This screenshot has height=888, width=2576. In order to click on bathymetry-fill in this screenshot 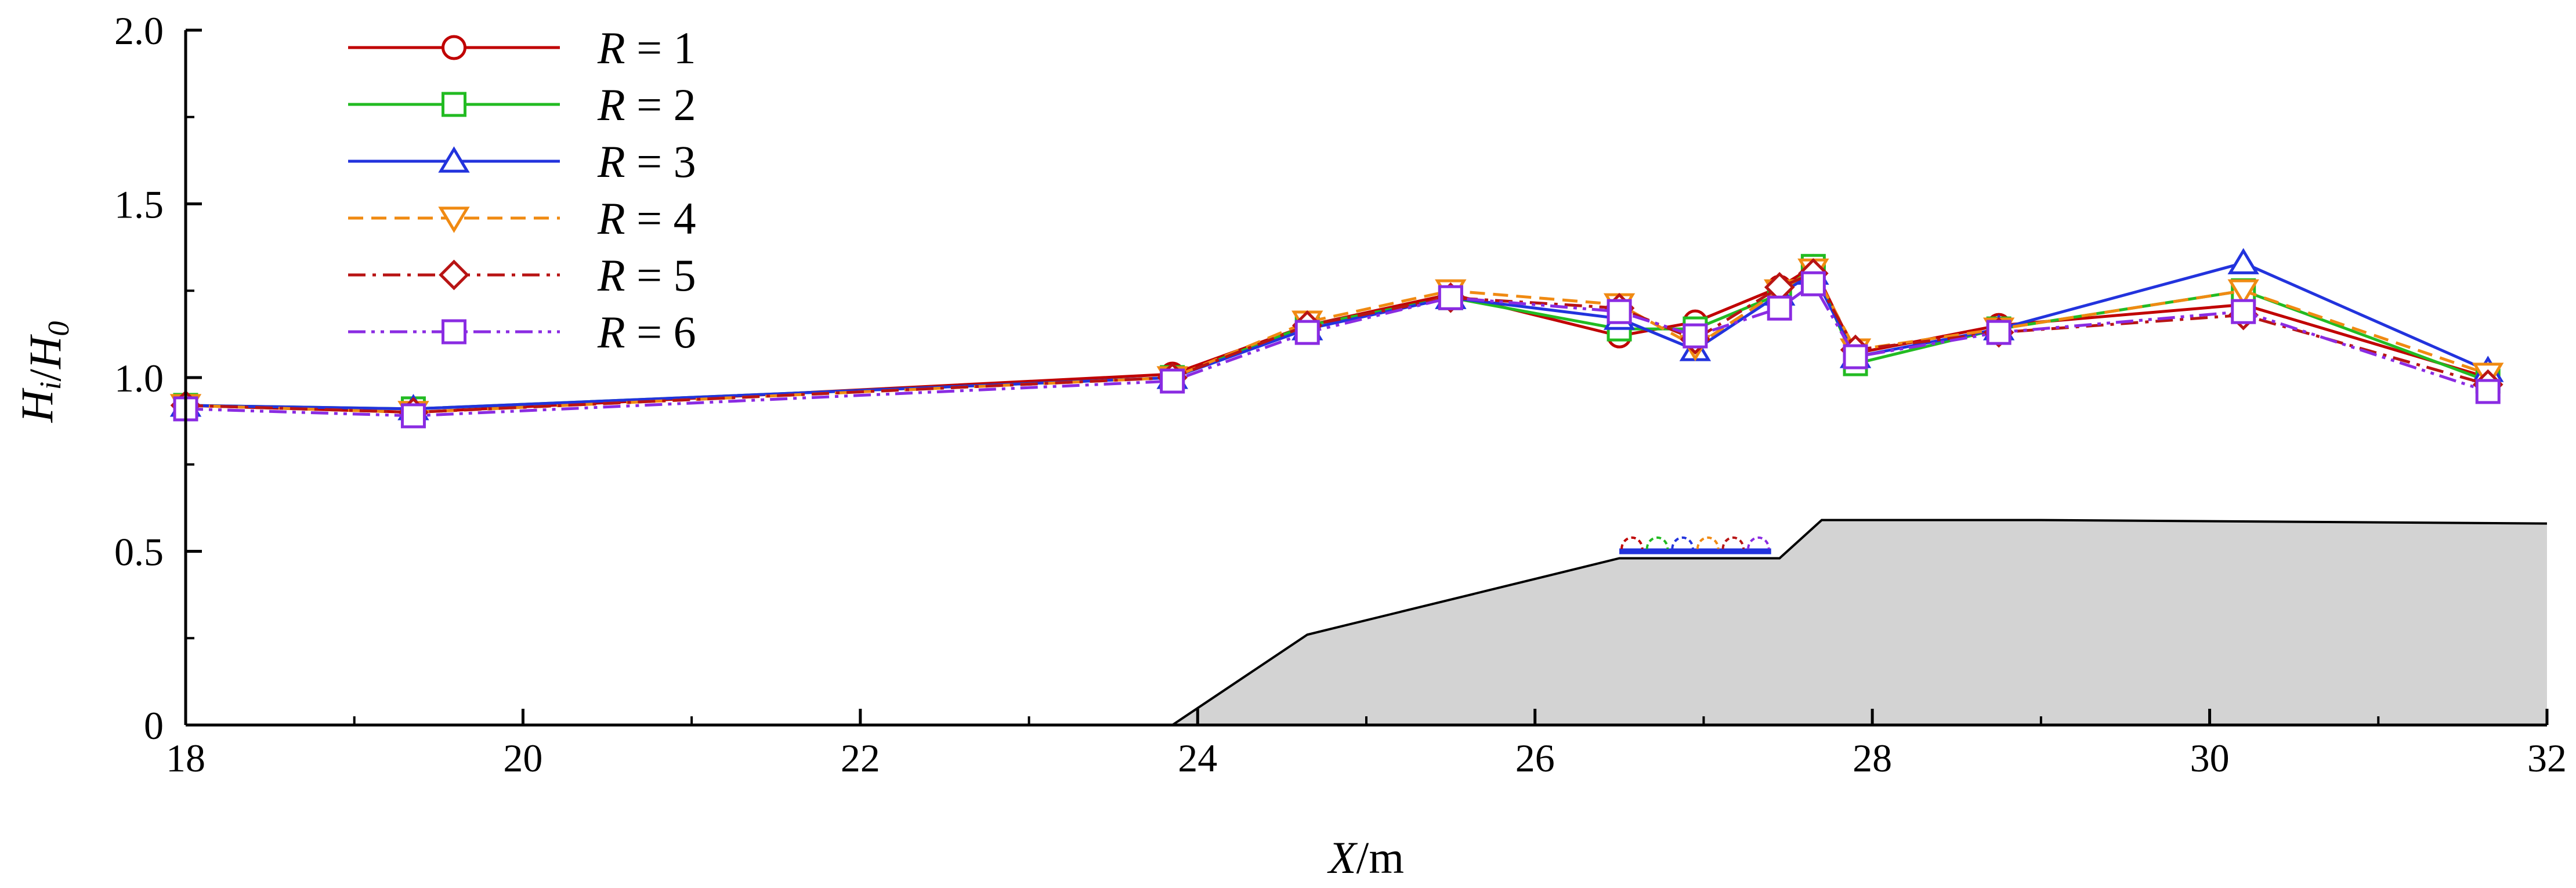, I will do `click(1859, 622)`.